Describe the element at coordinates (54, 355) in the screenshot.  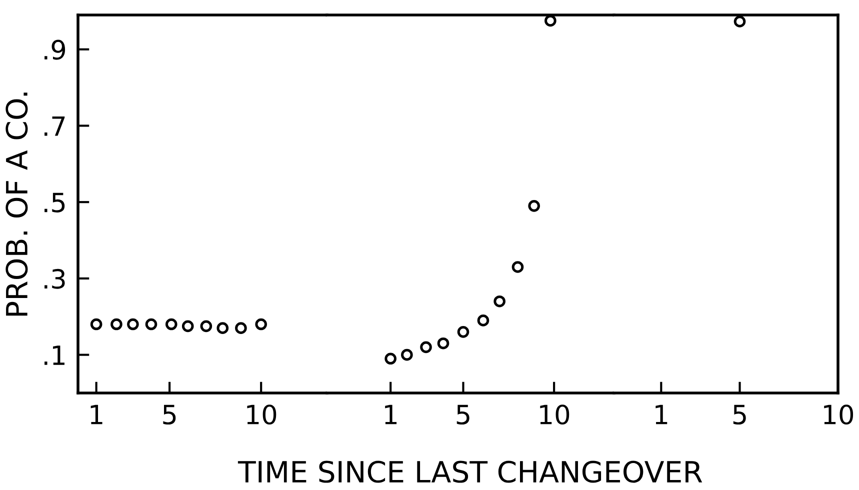
I see `y-tick-label: .1` at that location.